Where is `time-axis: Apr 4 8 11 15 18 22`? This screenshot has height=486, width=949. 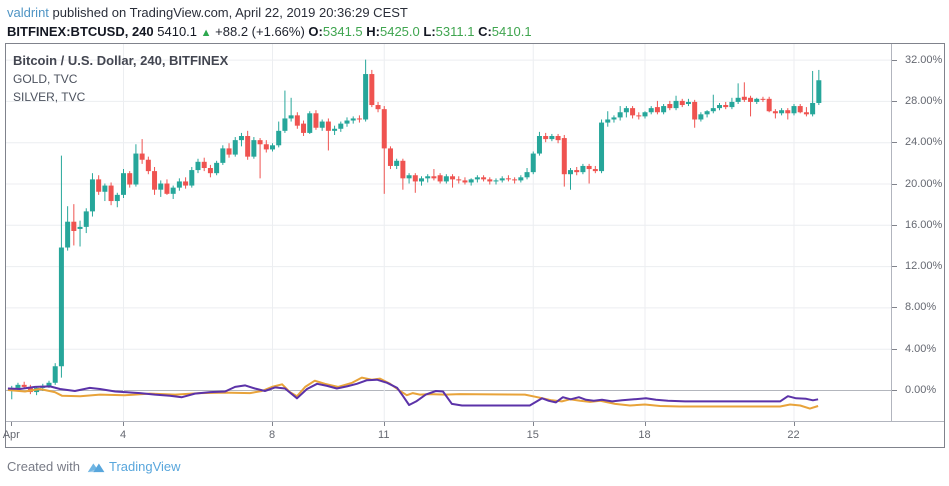 time-axis: Apr 4 8 11 15 18 22 is located at coordinates (447, 434).